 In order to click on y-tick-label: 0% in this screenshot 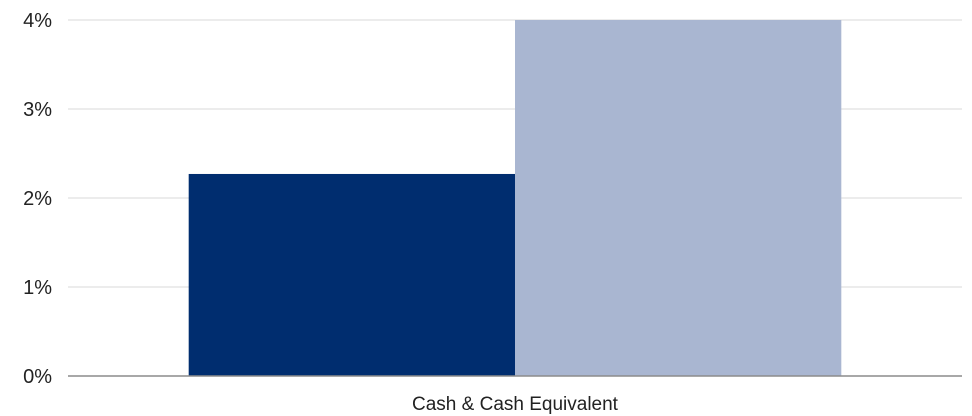, I will do `click(37, 377)`.